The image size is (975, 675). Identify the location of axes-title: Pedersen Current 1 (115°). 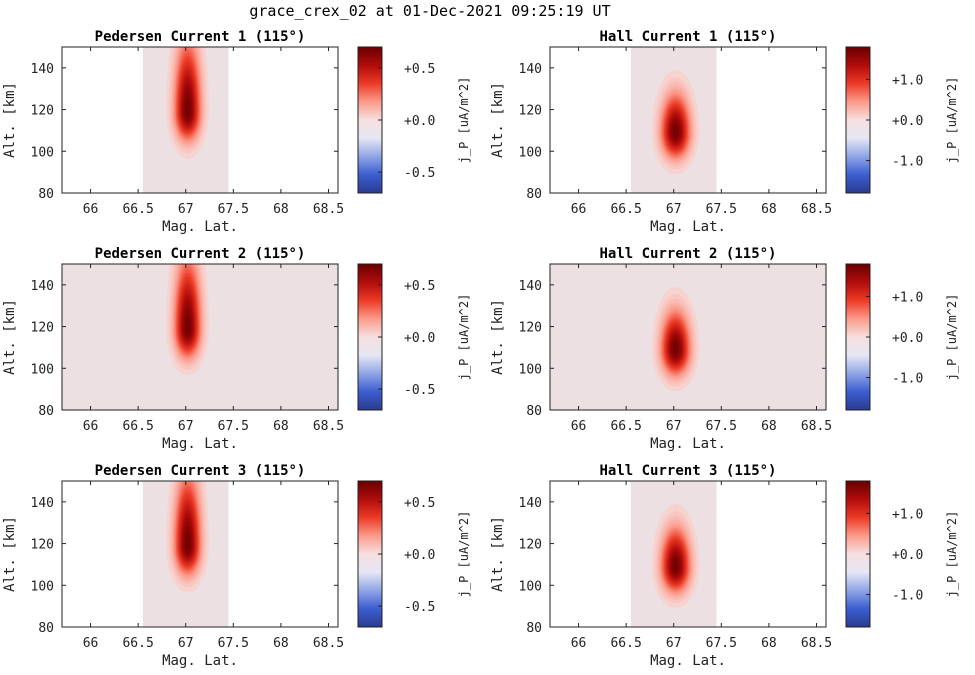
(200, 37).